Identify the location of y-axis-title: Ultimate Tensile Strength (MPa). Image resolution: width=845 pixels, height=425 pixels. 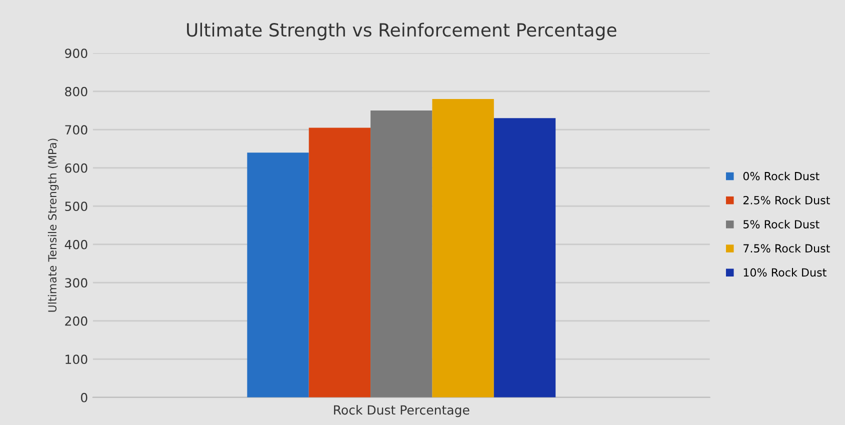
(53, 225).